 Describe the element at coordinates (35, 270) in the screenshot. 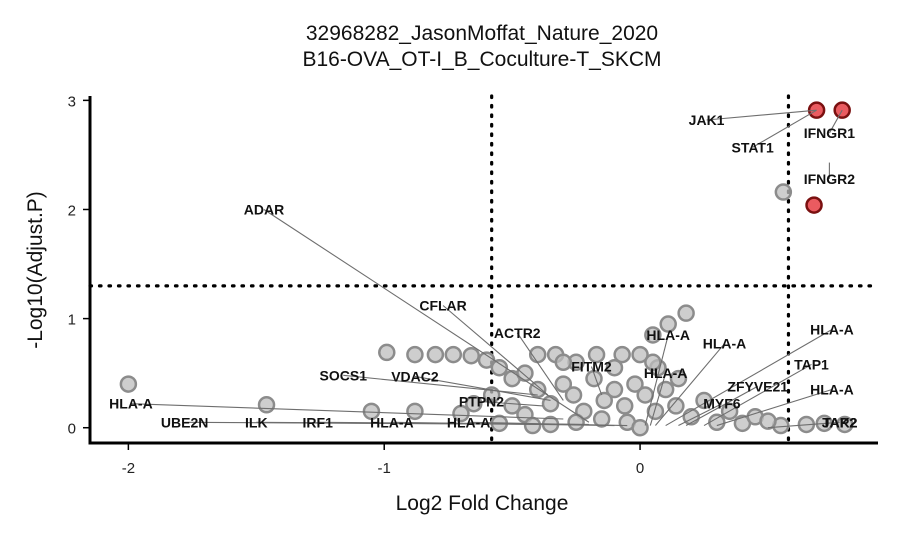

I see `y-axis-title: -Log10(Adjust.P)` at that location.